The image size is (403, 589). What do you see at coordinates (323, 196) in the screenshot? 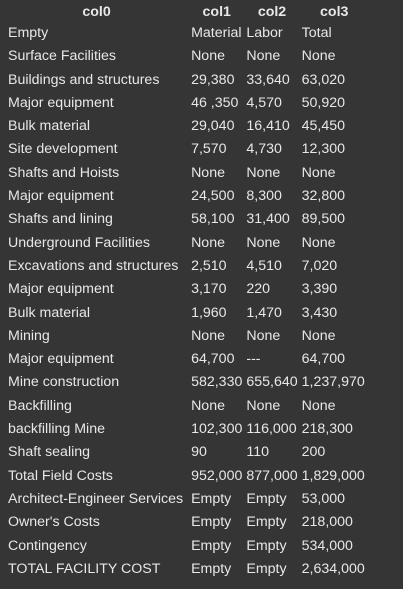
I see `table-cell-col3: 32,800` at bounding box center [323, 196].